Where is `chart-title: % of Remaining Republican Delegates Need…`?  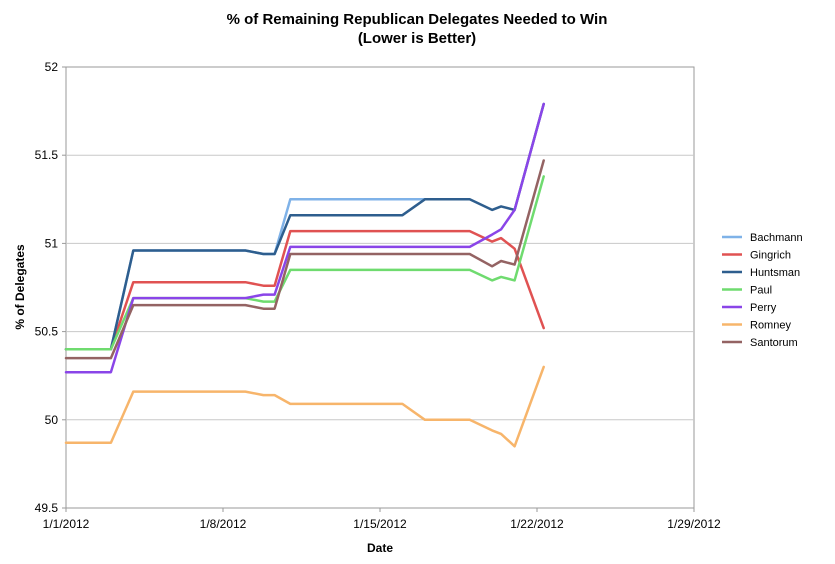
chart-title: % of Remaining Republican Delegates Need… is located at coordinates (417, 19).